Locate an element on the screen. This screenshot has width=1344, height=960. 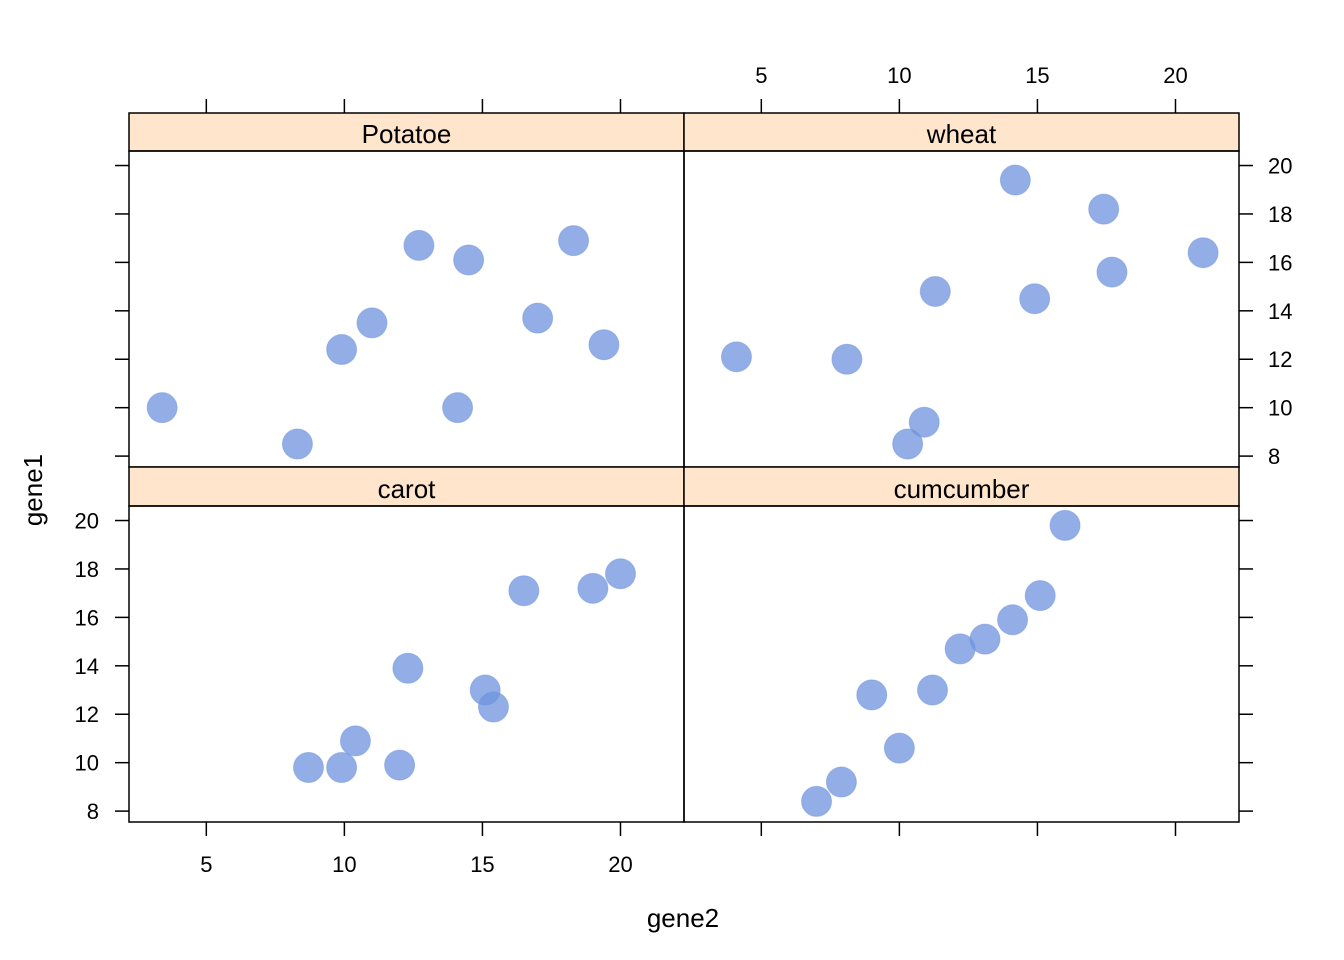
y-axis-label: gene1 is located at coordinates (33, 490).